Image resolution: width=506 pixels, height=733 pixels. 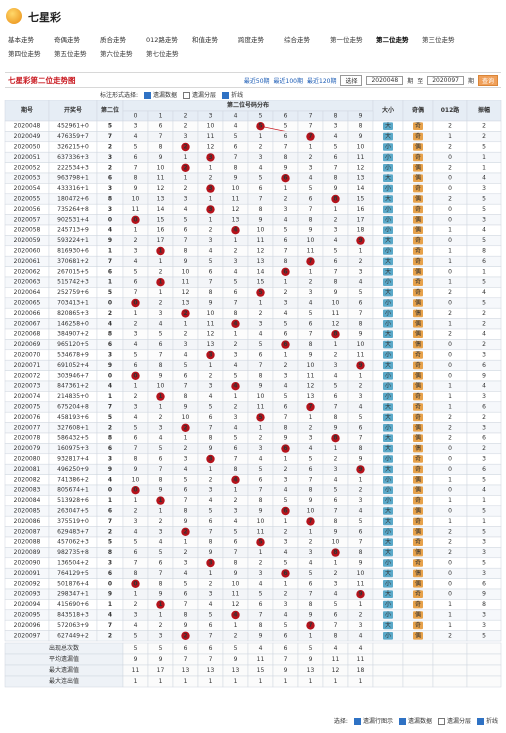 I want to click on column-header: 振幅, so click(x=484, y=110).